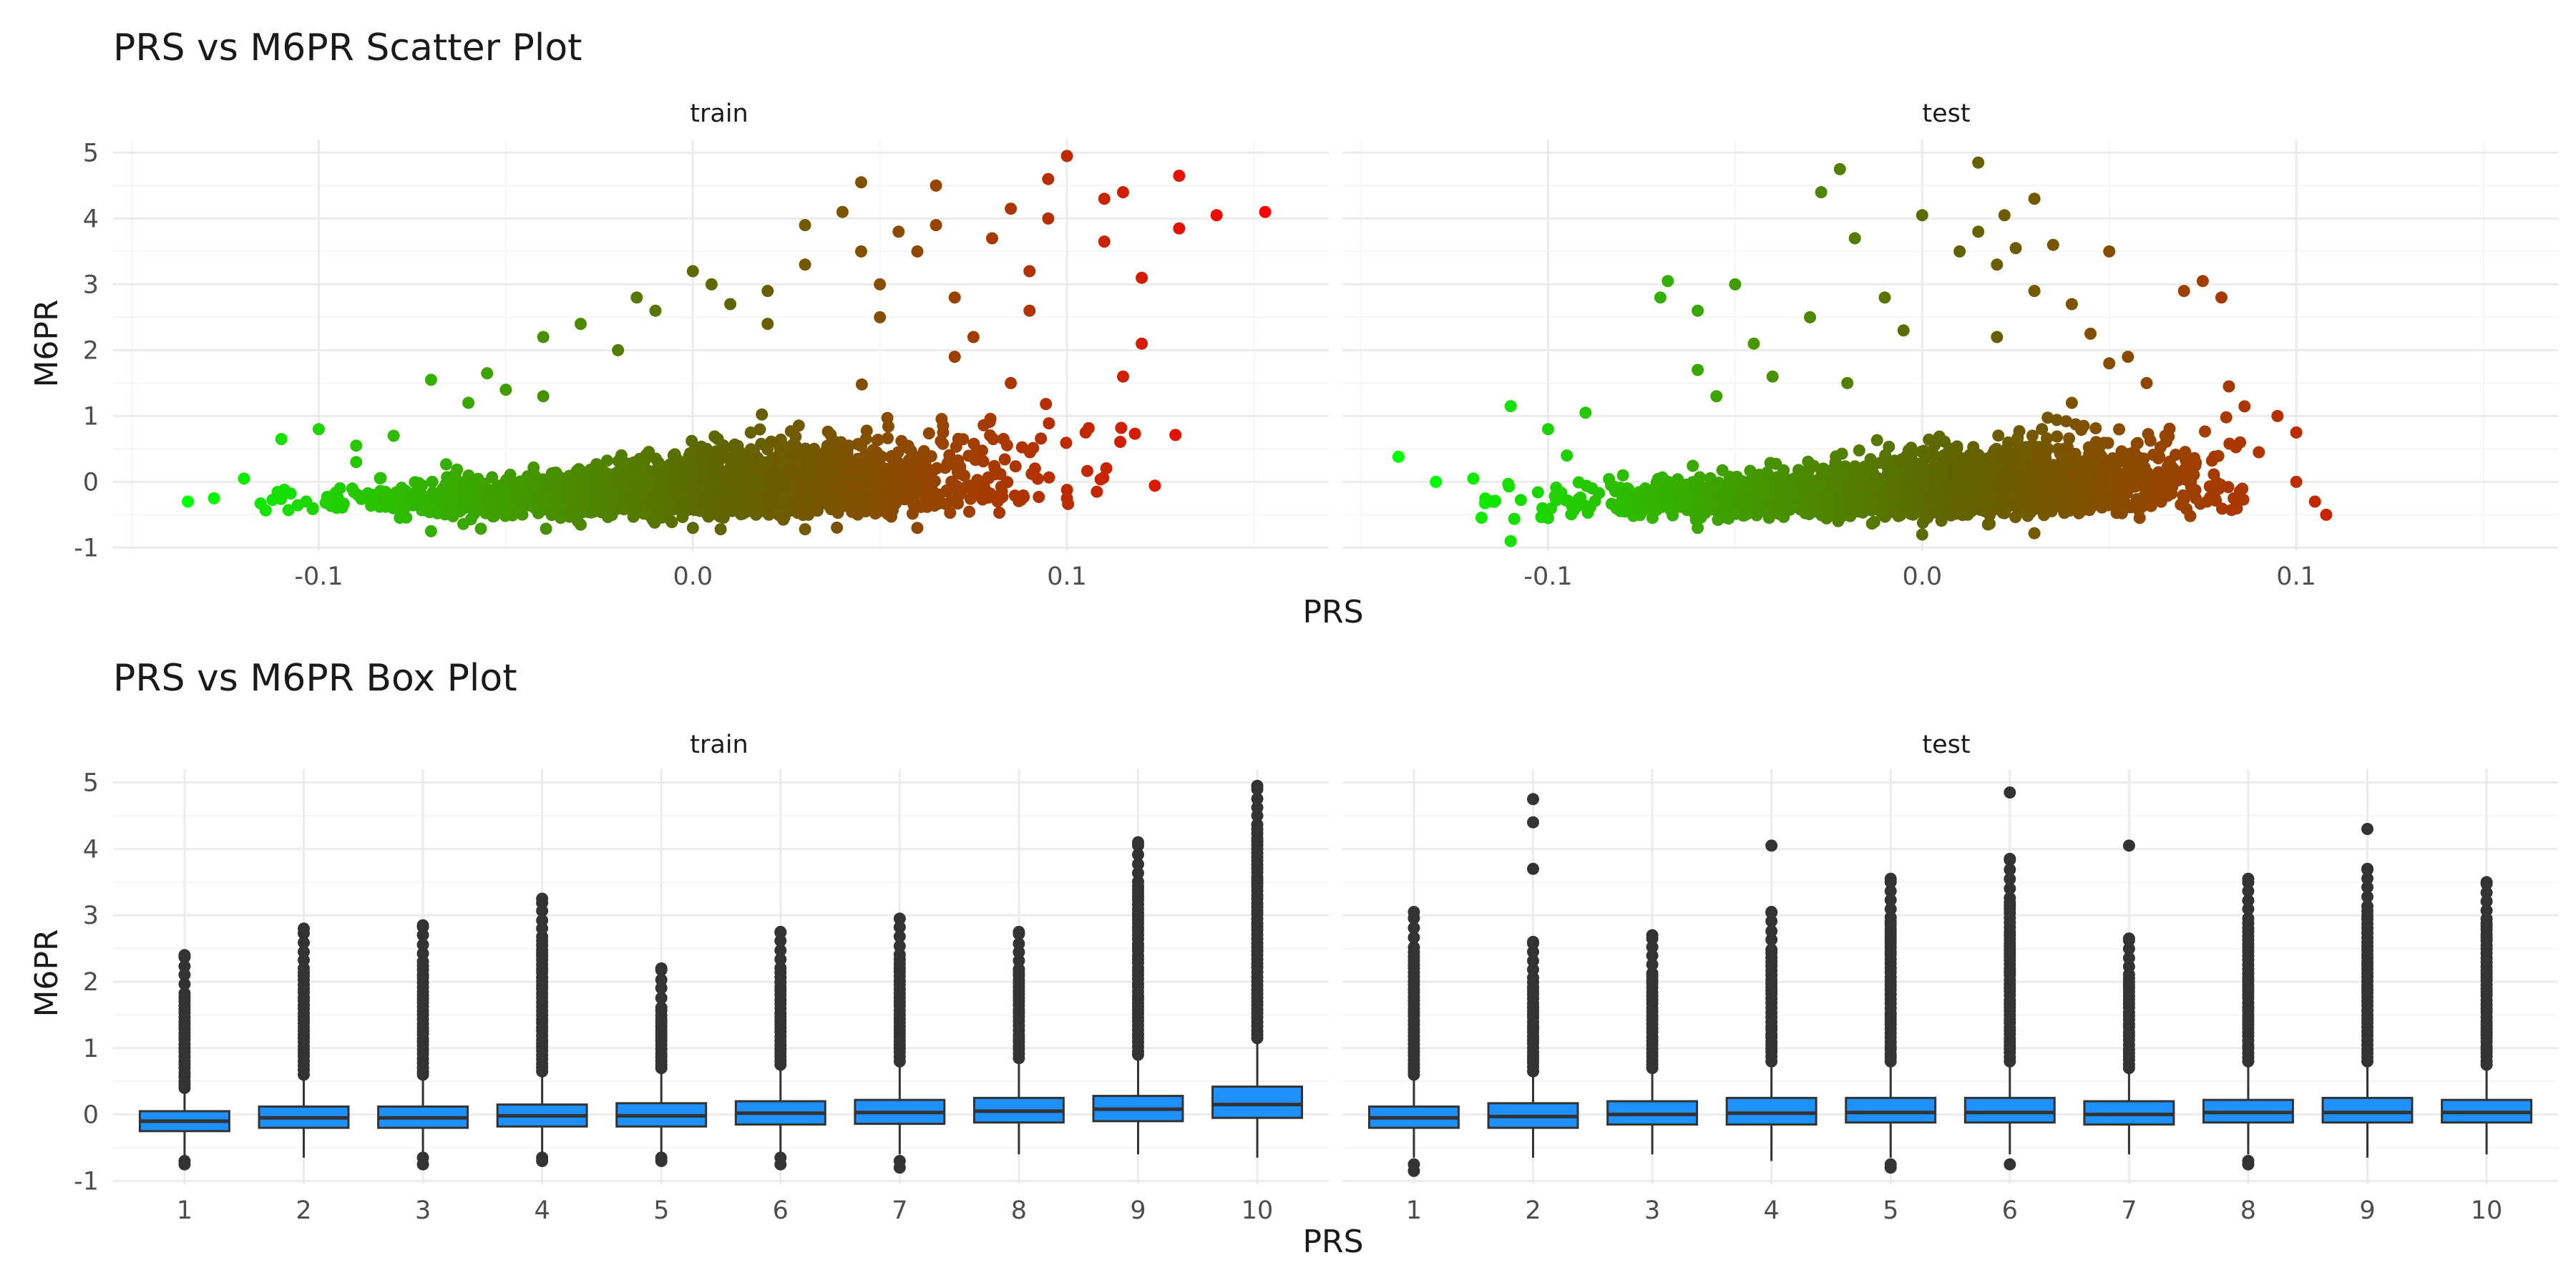 Image resolution: width=2576 pixels, height=1288 pixels. What do you see at coordinates (1547, 576) in the screenshot?
I see `x-tick-label: -0.1` at bounding box center [1547, 576].